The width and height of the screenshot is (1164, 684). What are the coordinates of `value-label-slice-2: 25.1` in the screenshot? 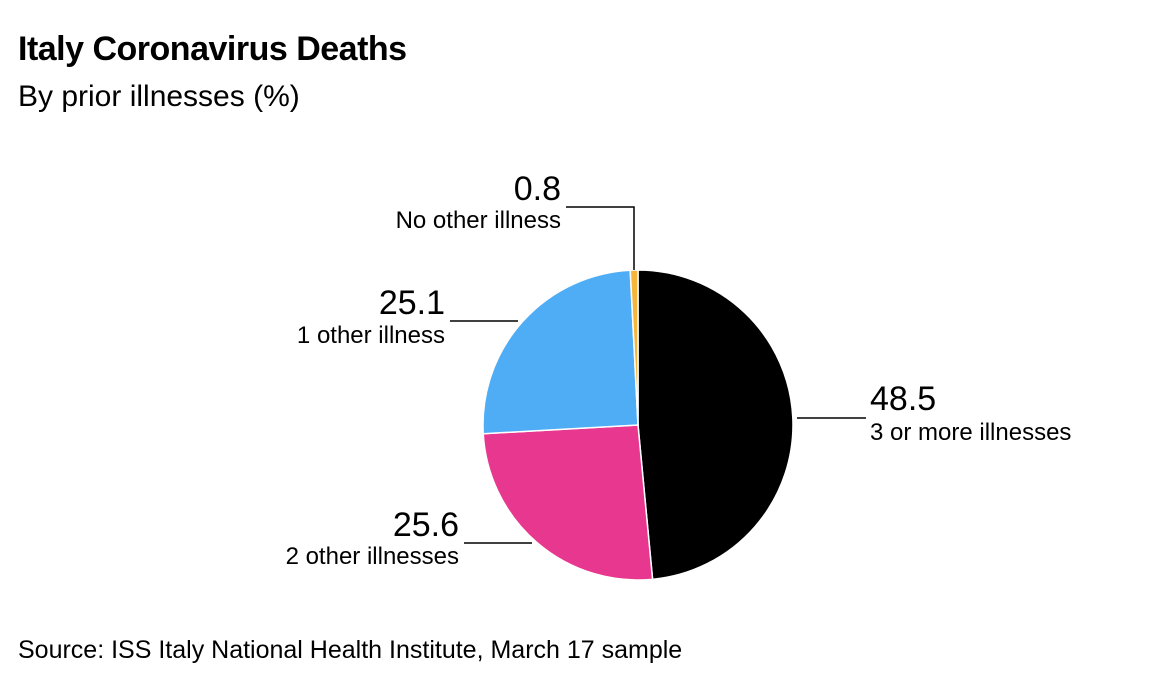 It's located at (412, 303).